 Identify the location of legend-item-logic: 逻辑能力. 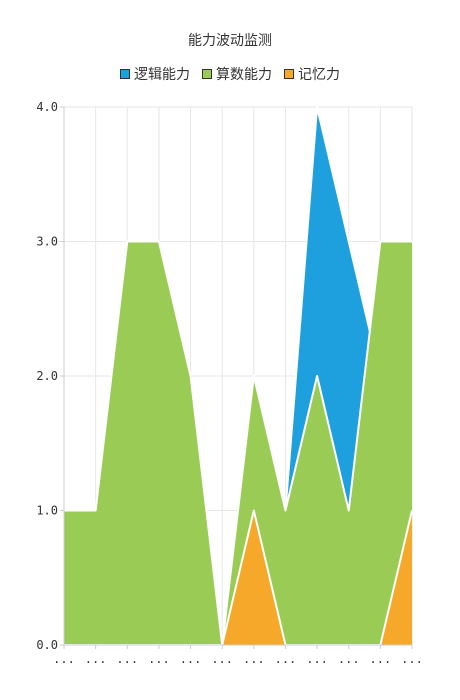
(155, 74).